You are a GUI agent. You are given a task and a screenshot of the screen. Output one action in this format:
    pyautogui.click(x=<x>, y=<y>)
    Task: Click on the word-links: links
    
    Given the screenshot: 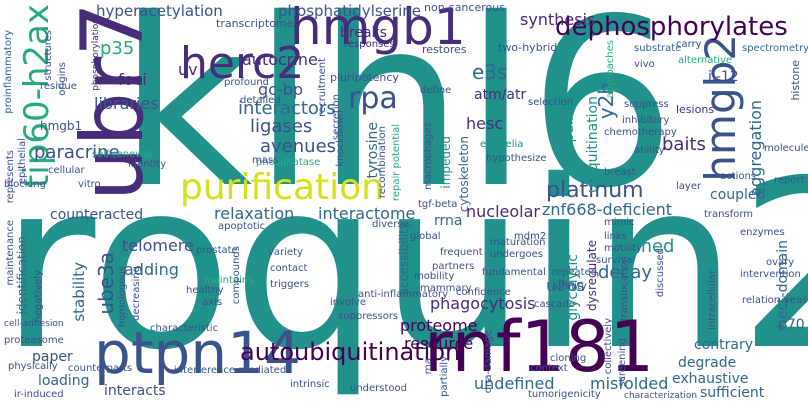 What is the action you would take?
    pyautogui.click(x=615, y=236)
    